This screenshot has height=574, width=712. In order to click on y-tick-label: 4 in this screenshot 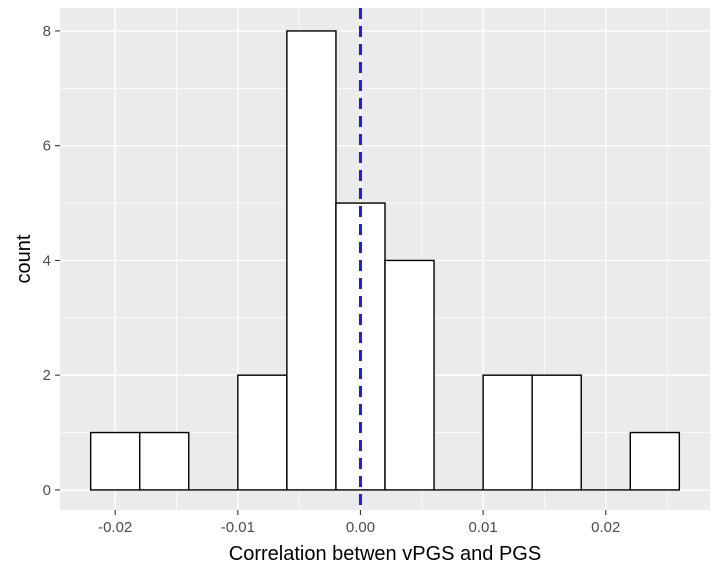, I will do `click(47, 260)`.